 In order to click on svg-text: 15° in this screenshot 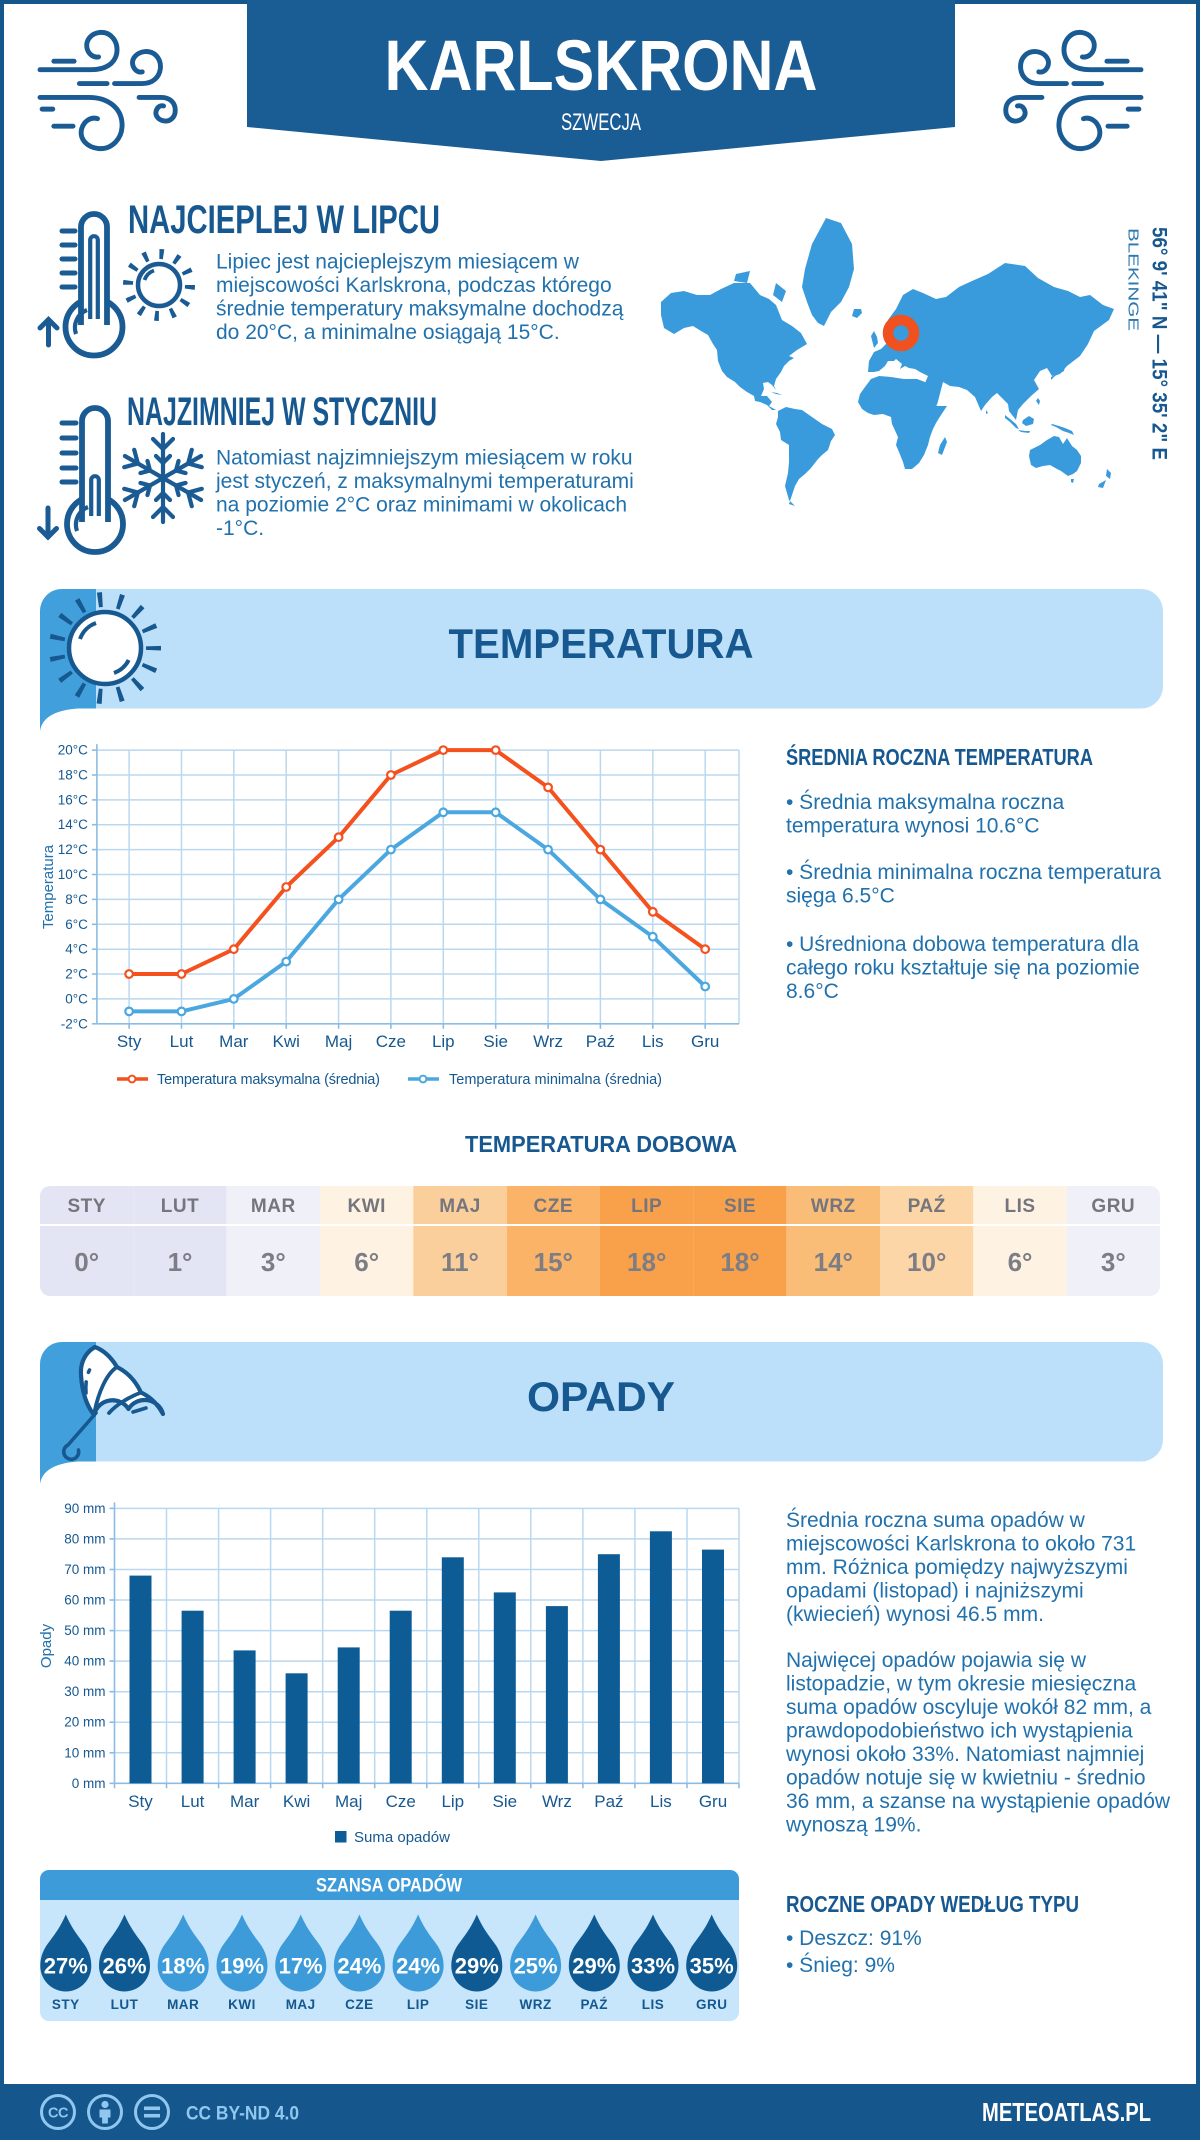, I will do `click(553, 1262)`.